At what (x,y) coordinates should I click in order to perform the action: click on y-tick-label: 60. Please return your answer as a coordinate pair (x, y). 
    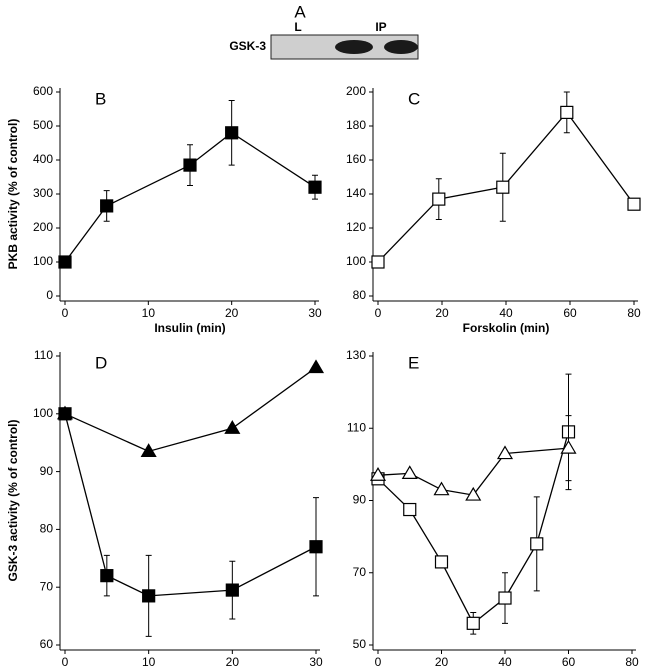
    Looking at the image, I should click on (47, 644).